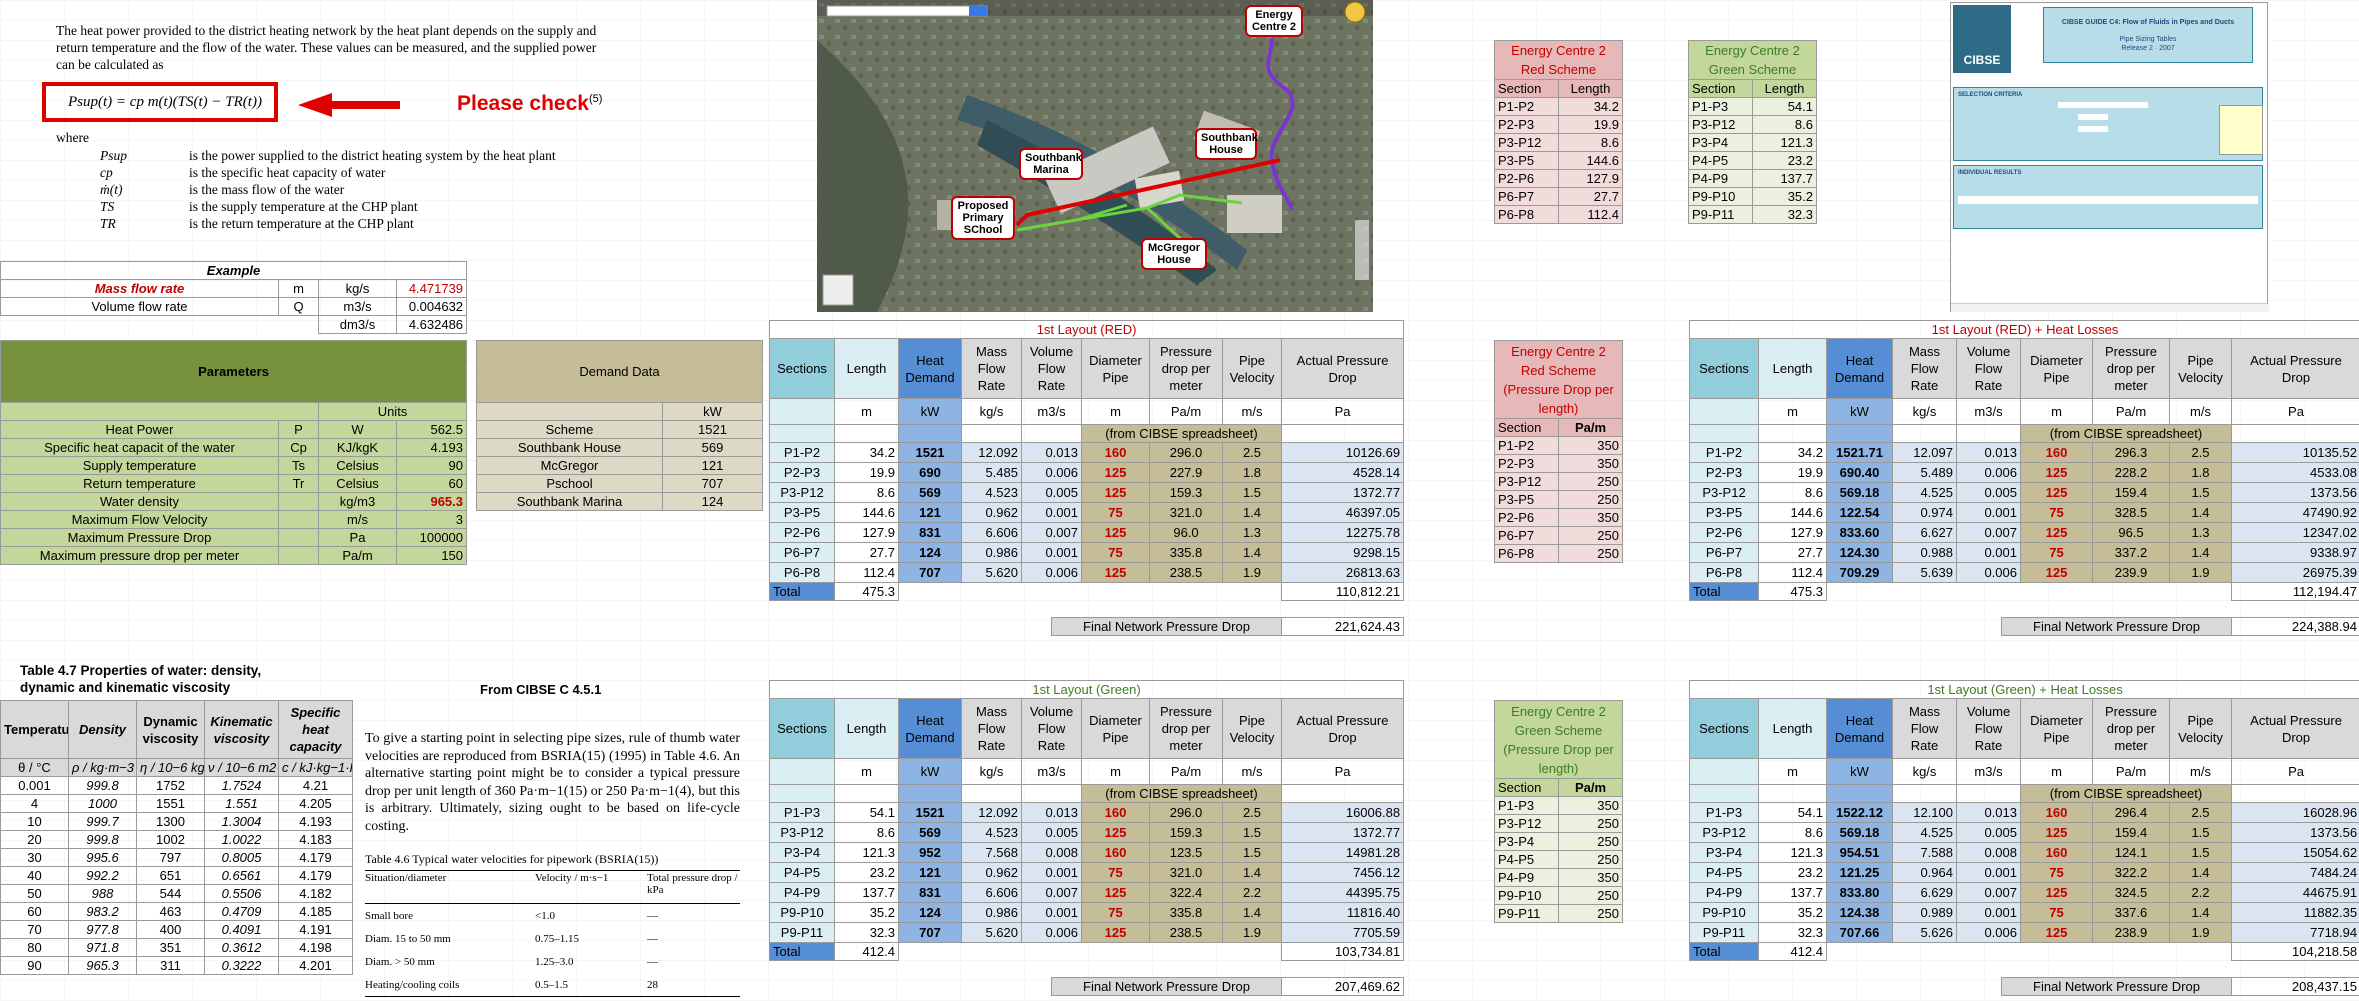  I want to click on layout-cell: 7.588, so click(1924, 852).